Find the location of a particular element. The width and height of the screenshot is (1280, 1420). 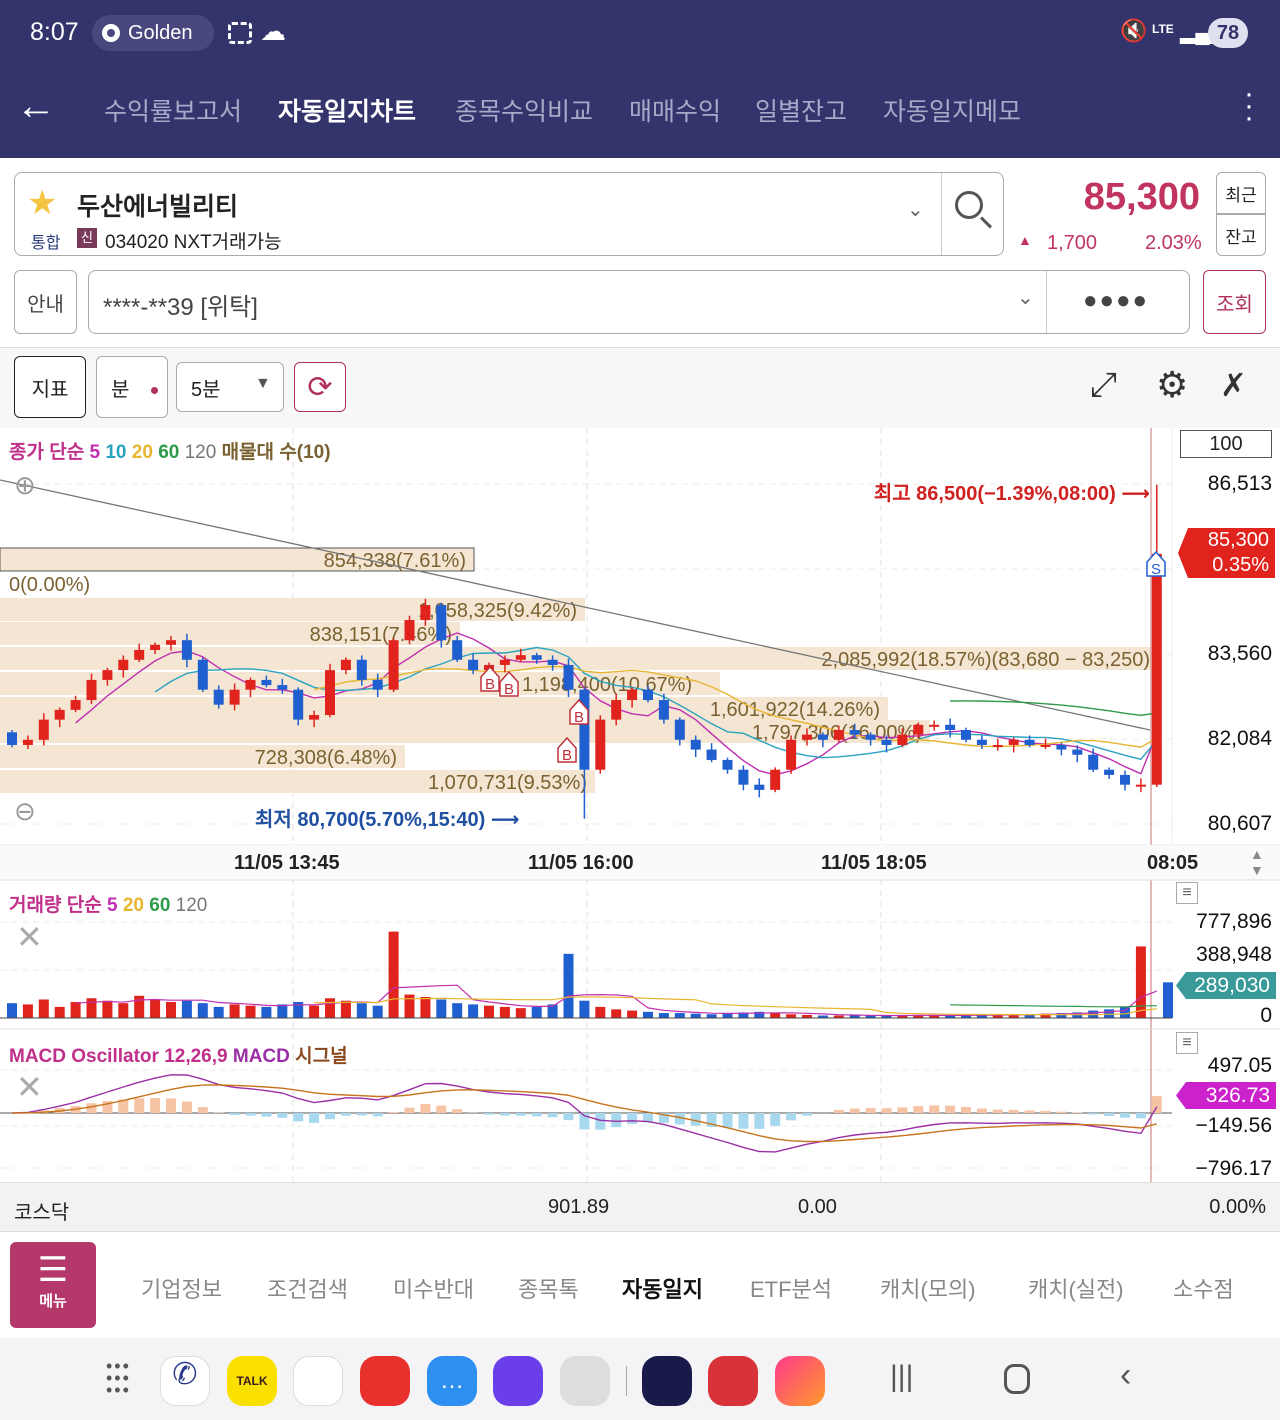

menu-stock-talk: 종목톡 is located at coordinates (548, 1289).